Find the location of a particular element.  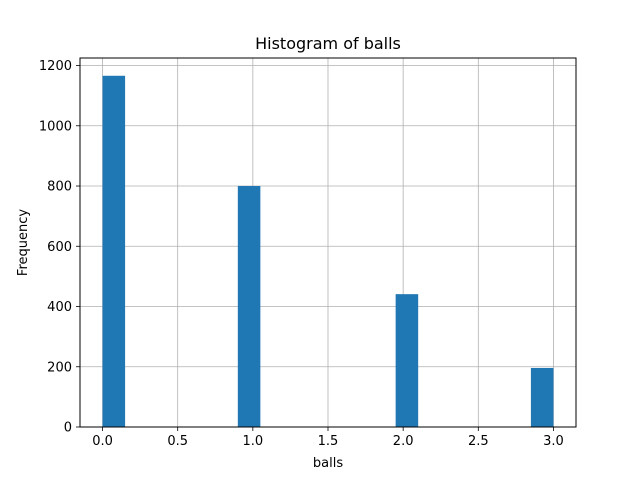

x-ticks: 0.0 0.5 1.0 1.5 2.0 2.5 3.0 is located at coordinates (328, 438).